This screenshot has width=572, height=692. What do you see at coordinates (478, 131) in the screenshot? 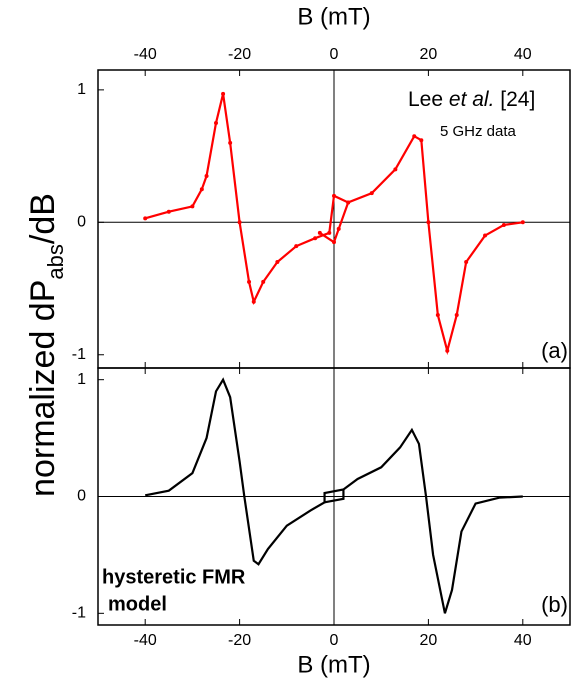
I see `annotation: 5 GHz data` at bounding box center [478, 131].